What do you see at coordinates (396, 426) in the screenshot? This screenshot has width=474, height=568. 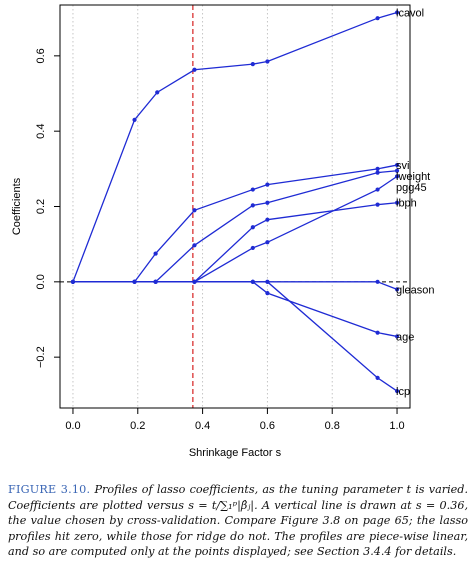 I see `x-tick-label-5: 1.0` at bounding box center [396, 426].